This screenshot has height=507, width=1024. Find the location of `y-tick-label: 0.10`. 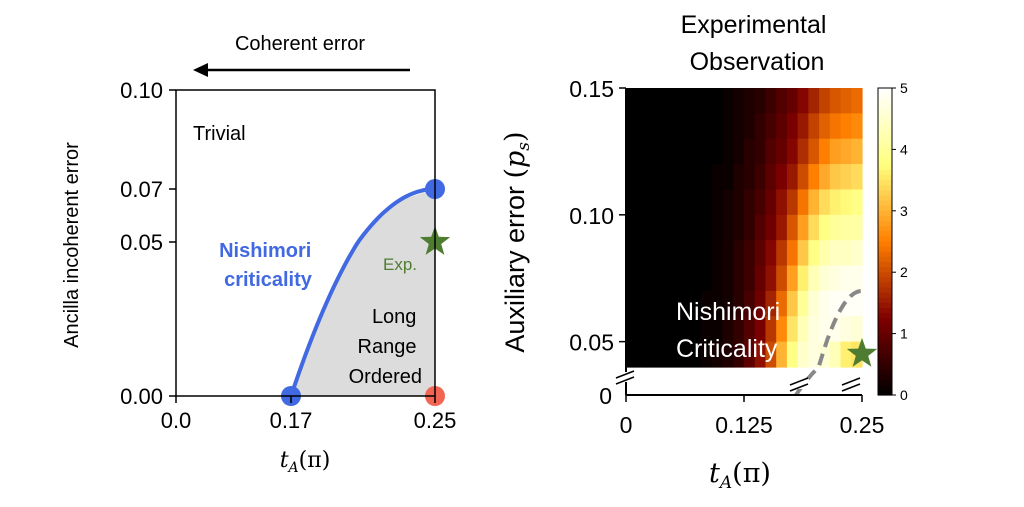

y-tick-label: 0.10 is located at coordinates (141, 90).